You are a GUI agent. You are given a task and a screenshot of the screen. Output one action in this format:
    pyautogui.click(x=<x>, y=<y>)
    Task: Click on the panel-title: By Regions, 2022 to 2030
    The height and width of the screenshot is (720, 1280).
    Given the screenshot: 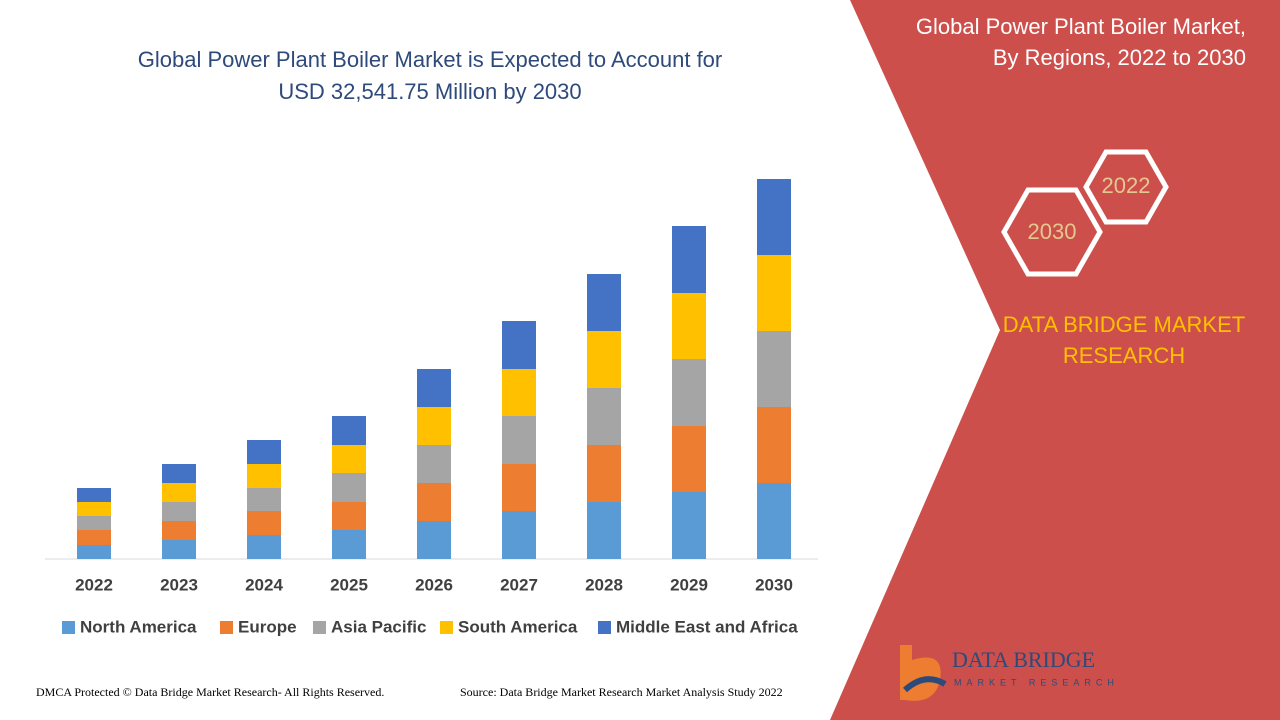 What is the action you would take?
    pyautogui.click(x=1119, y=57)
    